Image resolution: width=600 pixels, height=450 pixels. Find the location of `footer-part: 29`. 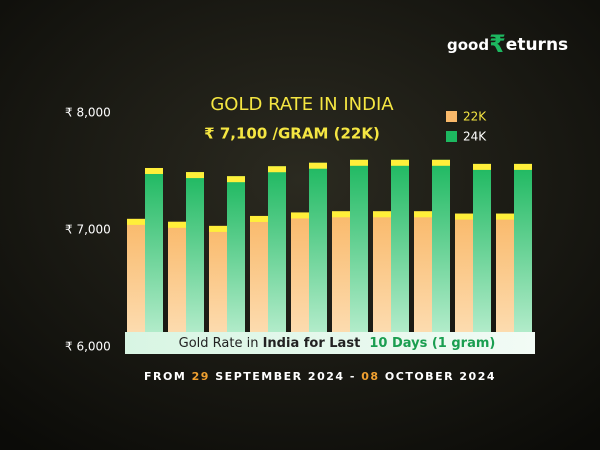

footer-part: 29 is located at coordinates (201, 376).